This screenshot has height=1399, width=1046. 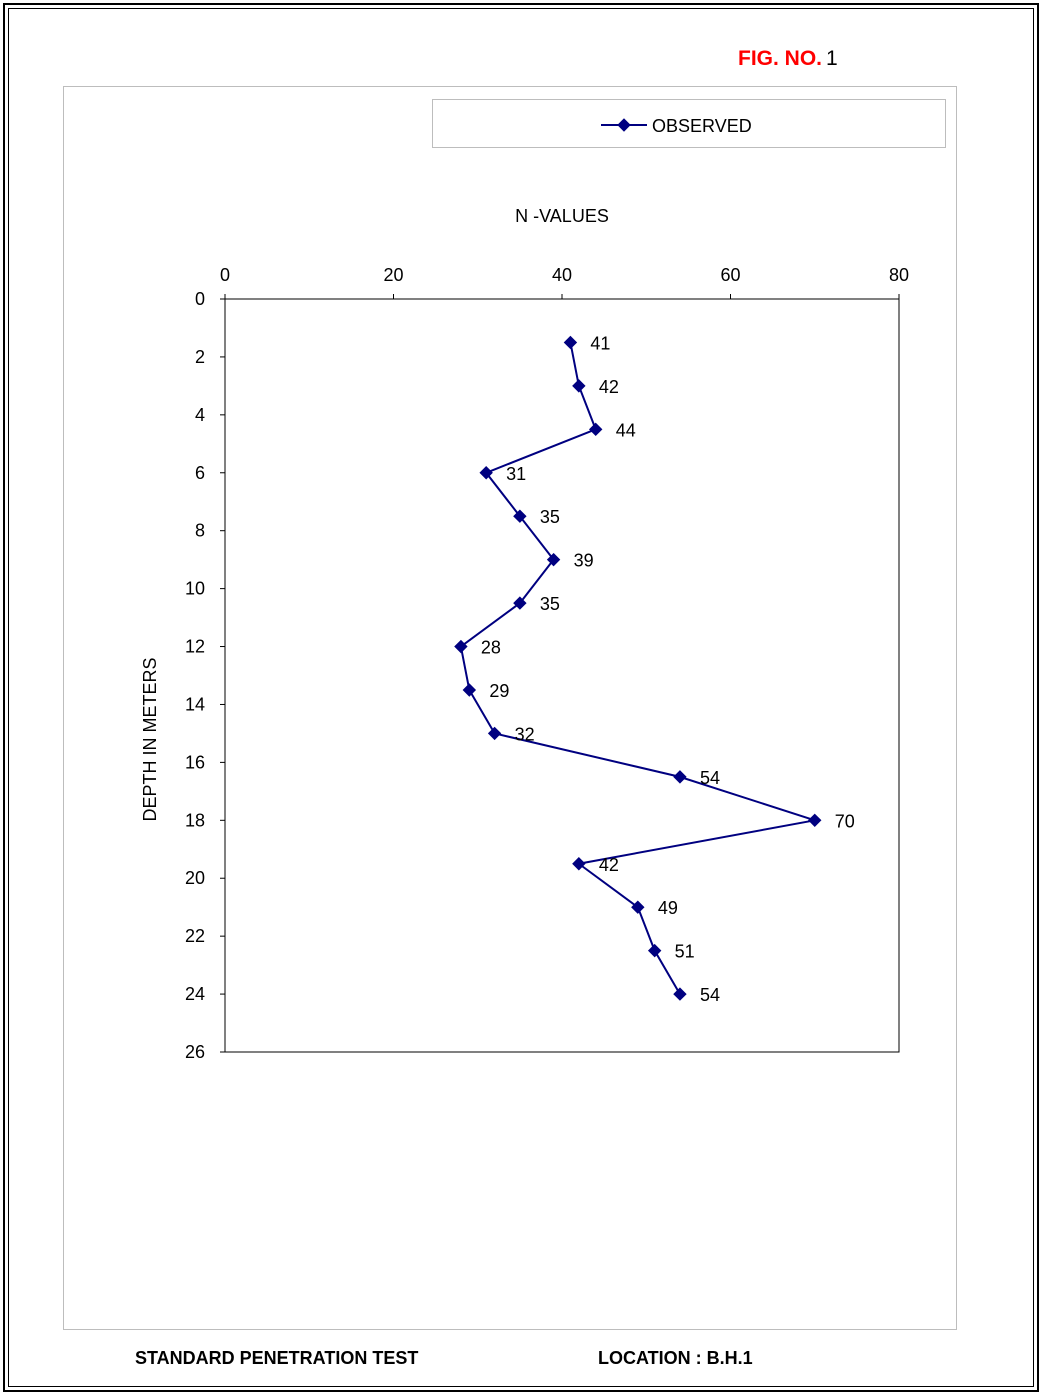 I want to click on data-label: 32, so click(x=525, y=734).